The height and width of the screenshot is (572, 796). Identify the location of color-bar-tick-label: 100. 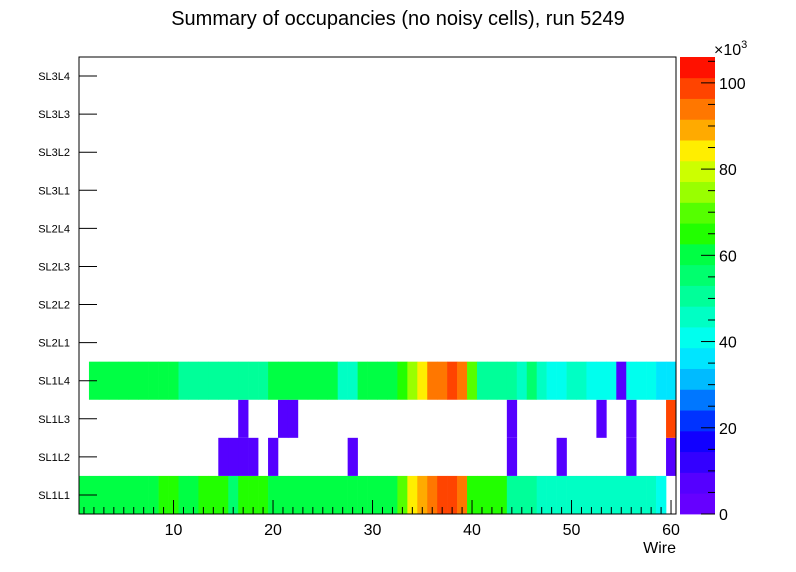
(732, 84).